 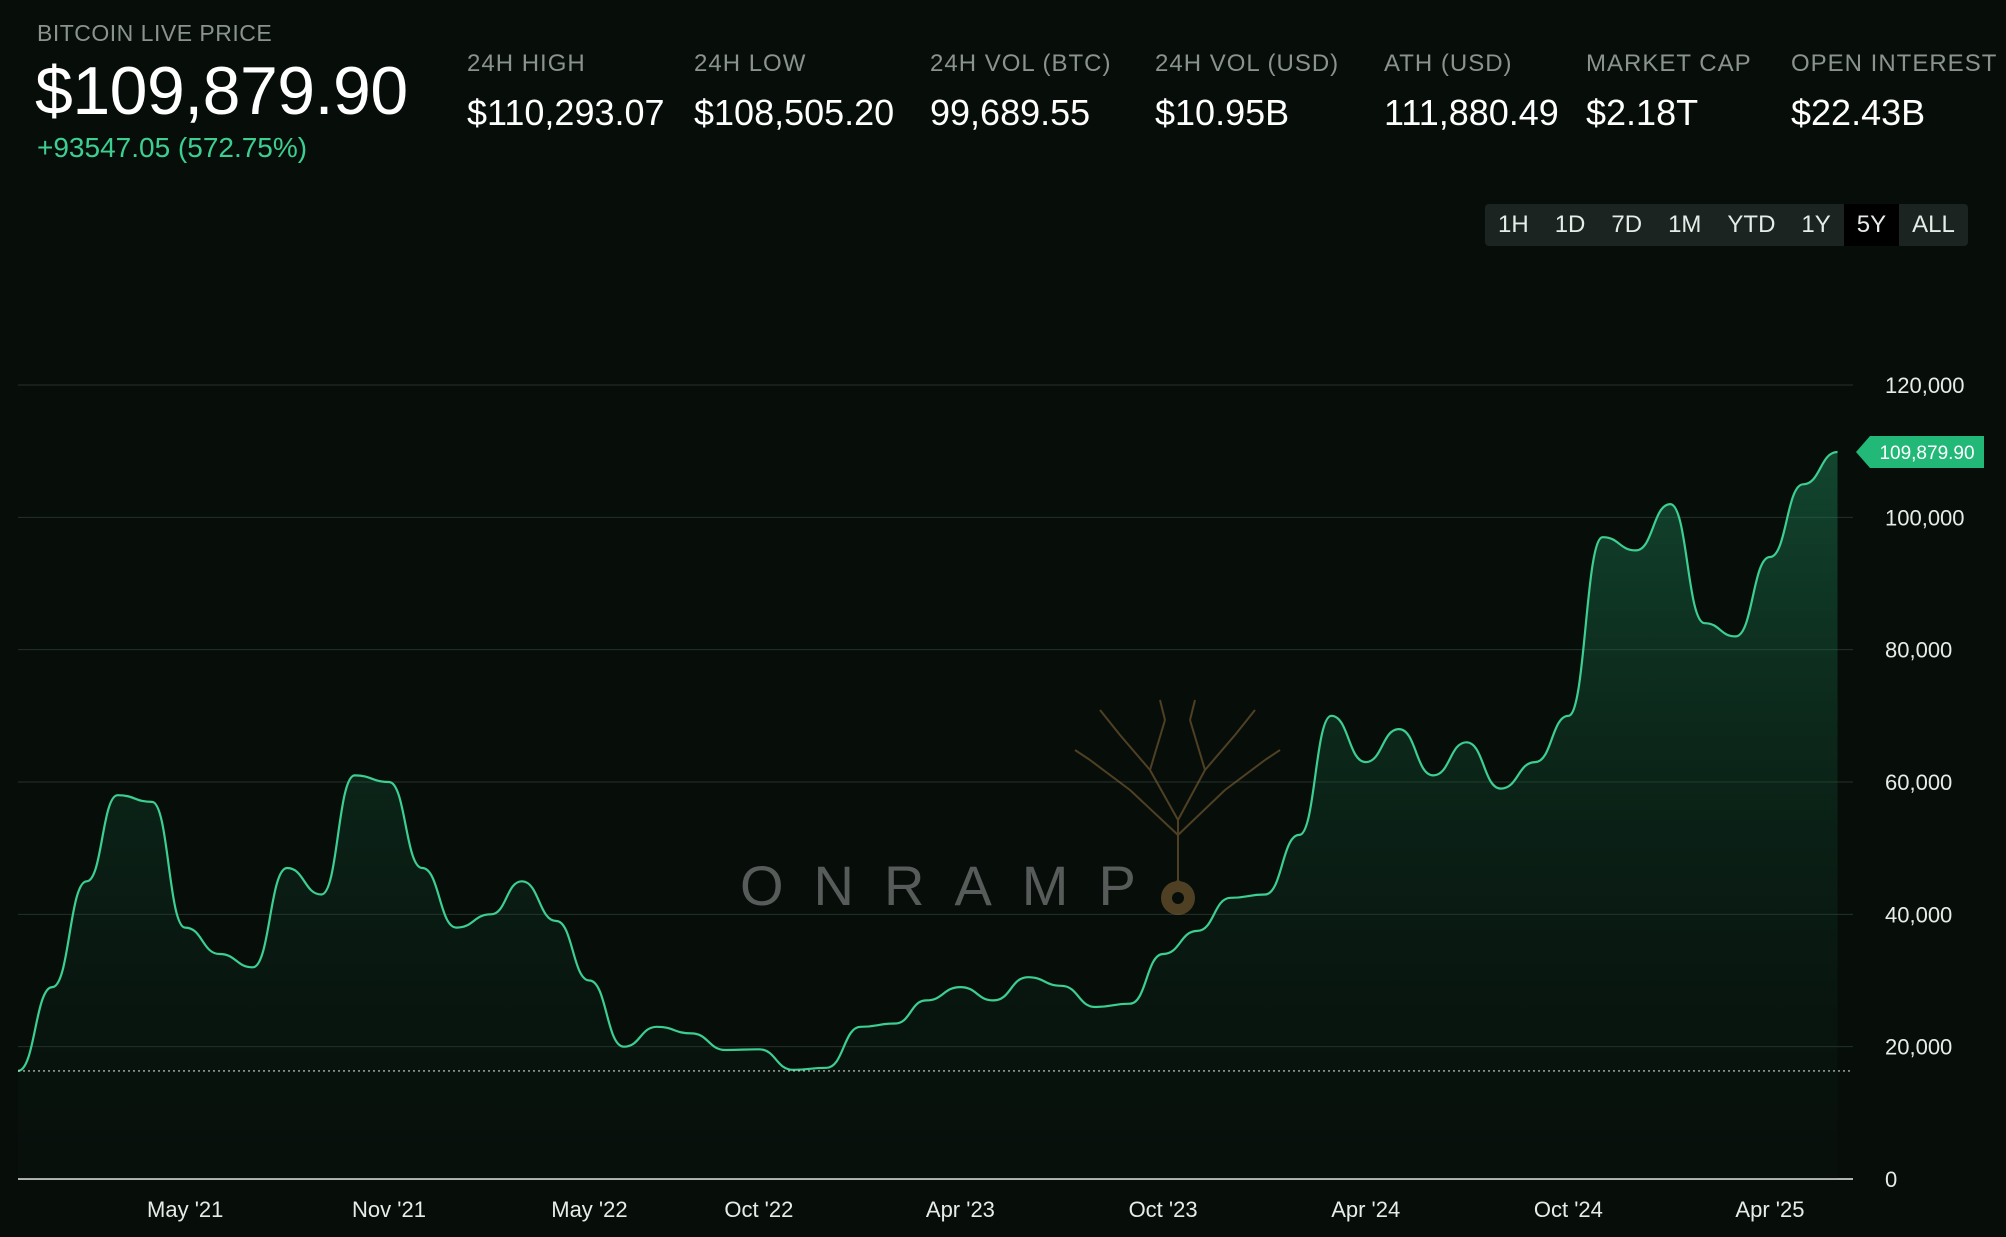 I want to click on x-tick-label: Nov '21, so click(x=389, y=1209).